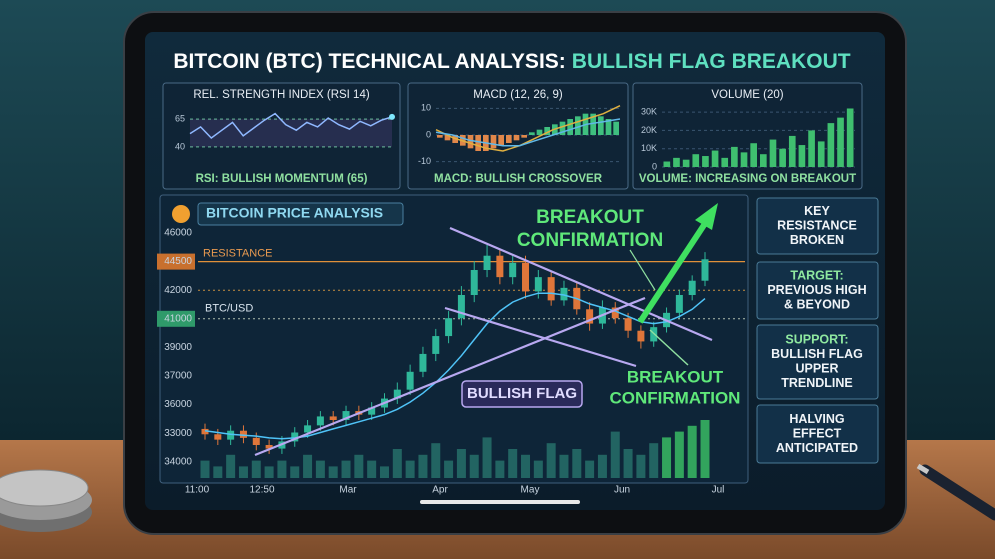 This screenshot has width=995, height=559. What do you see at coordinates (816, 419) in the screenshot?
I see `side-note-text: HALVING` at bounding box center [816, 419].